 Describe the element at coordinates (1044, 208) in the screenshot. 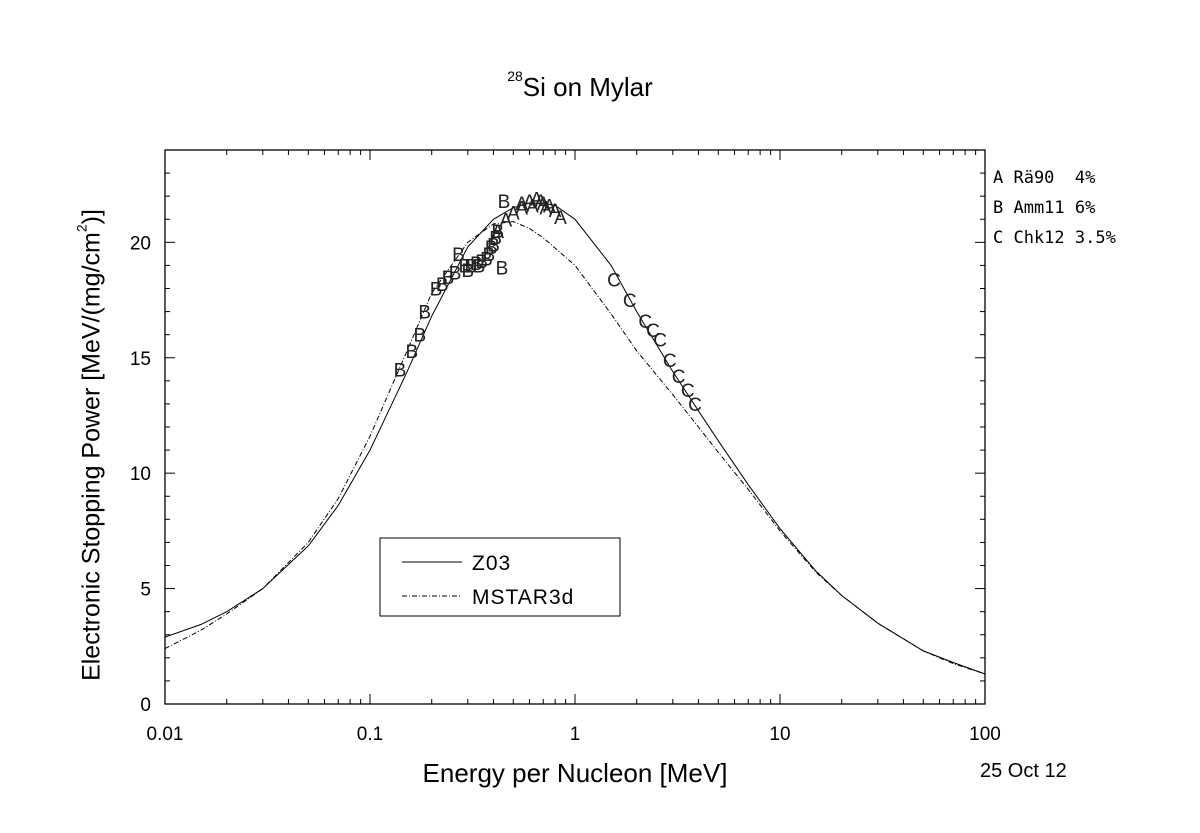

I see `reference-b: B Amm11 6%` at that location.